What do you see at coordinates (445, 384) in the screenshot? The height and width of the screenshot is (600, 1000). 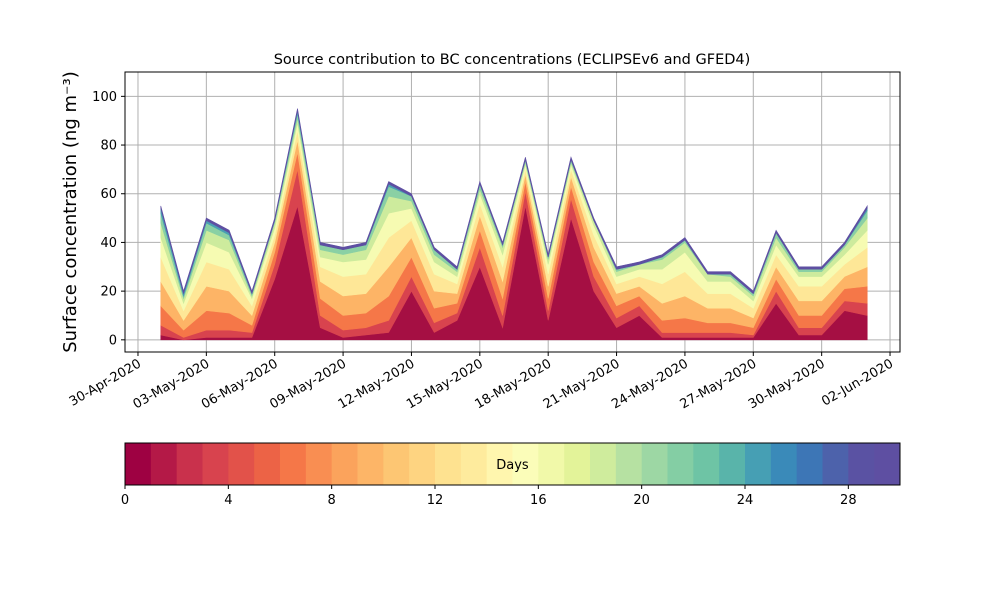 I see `x-tick-label: 15-May-2020` at bounding box center [445, 384].